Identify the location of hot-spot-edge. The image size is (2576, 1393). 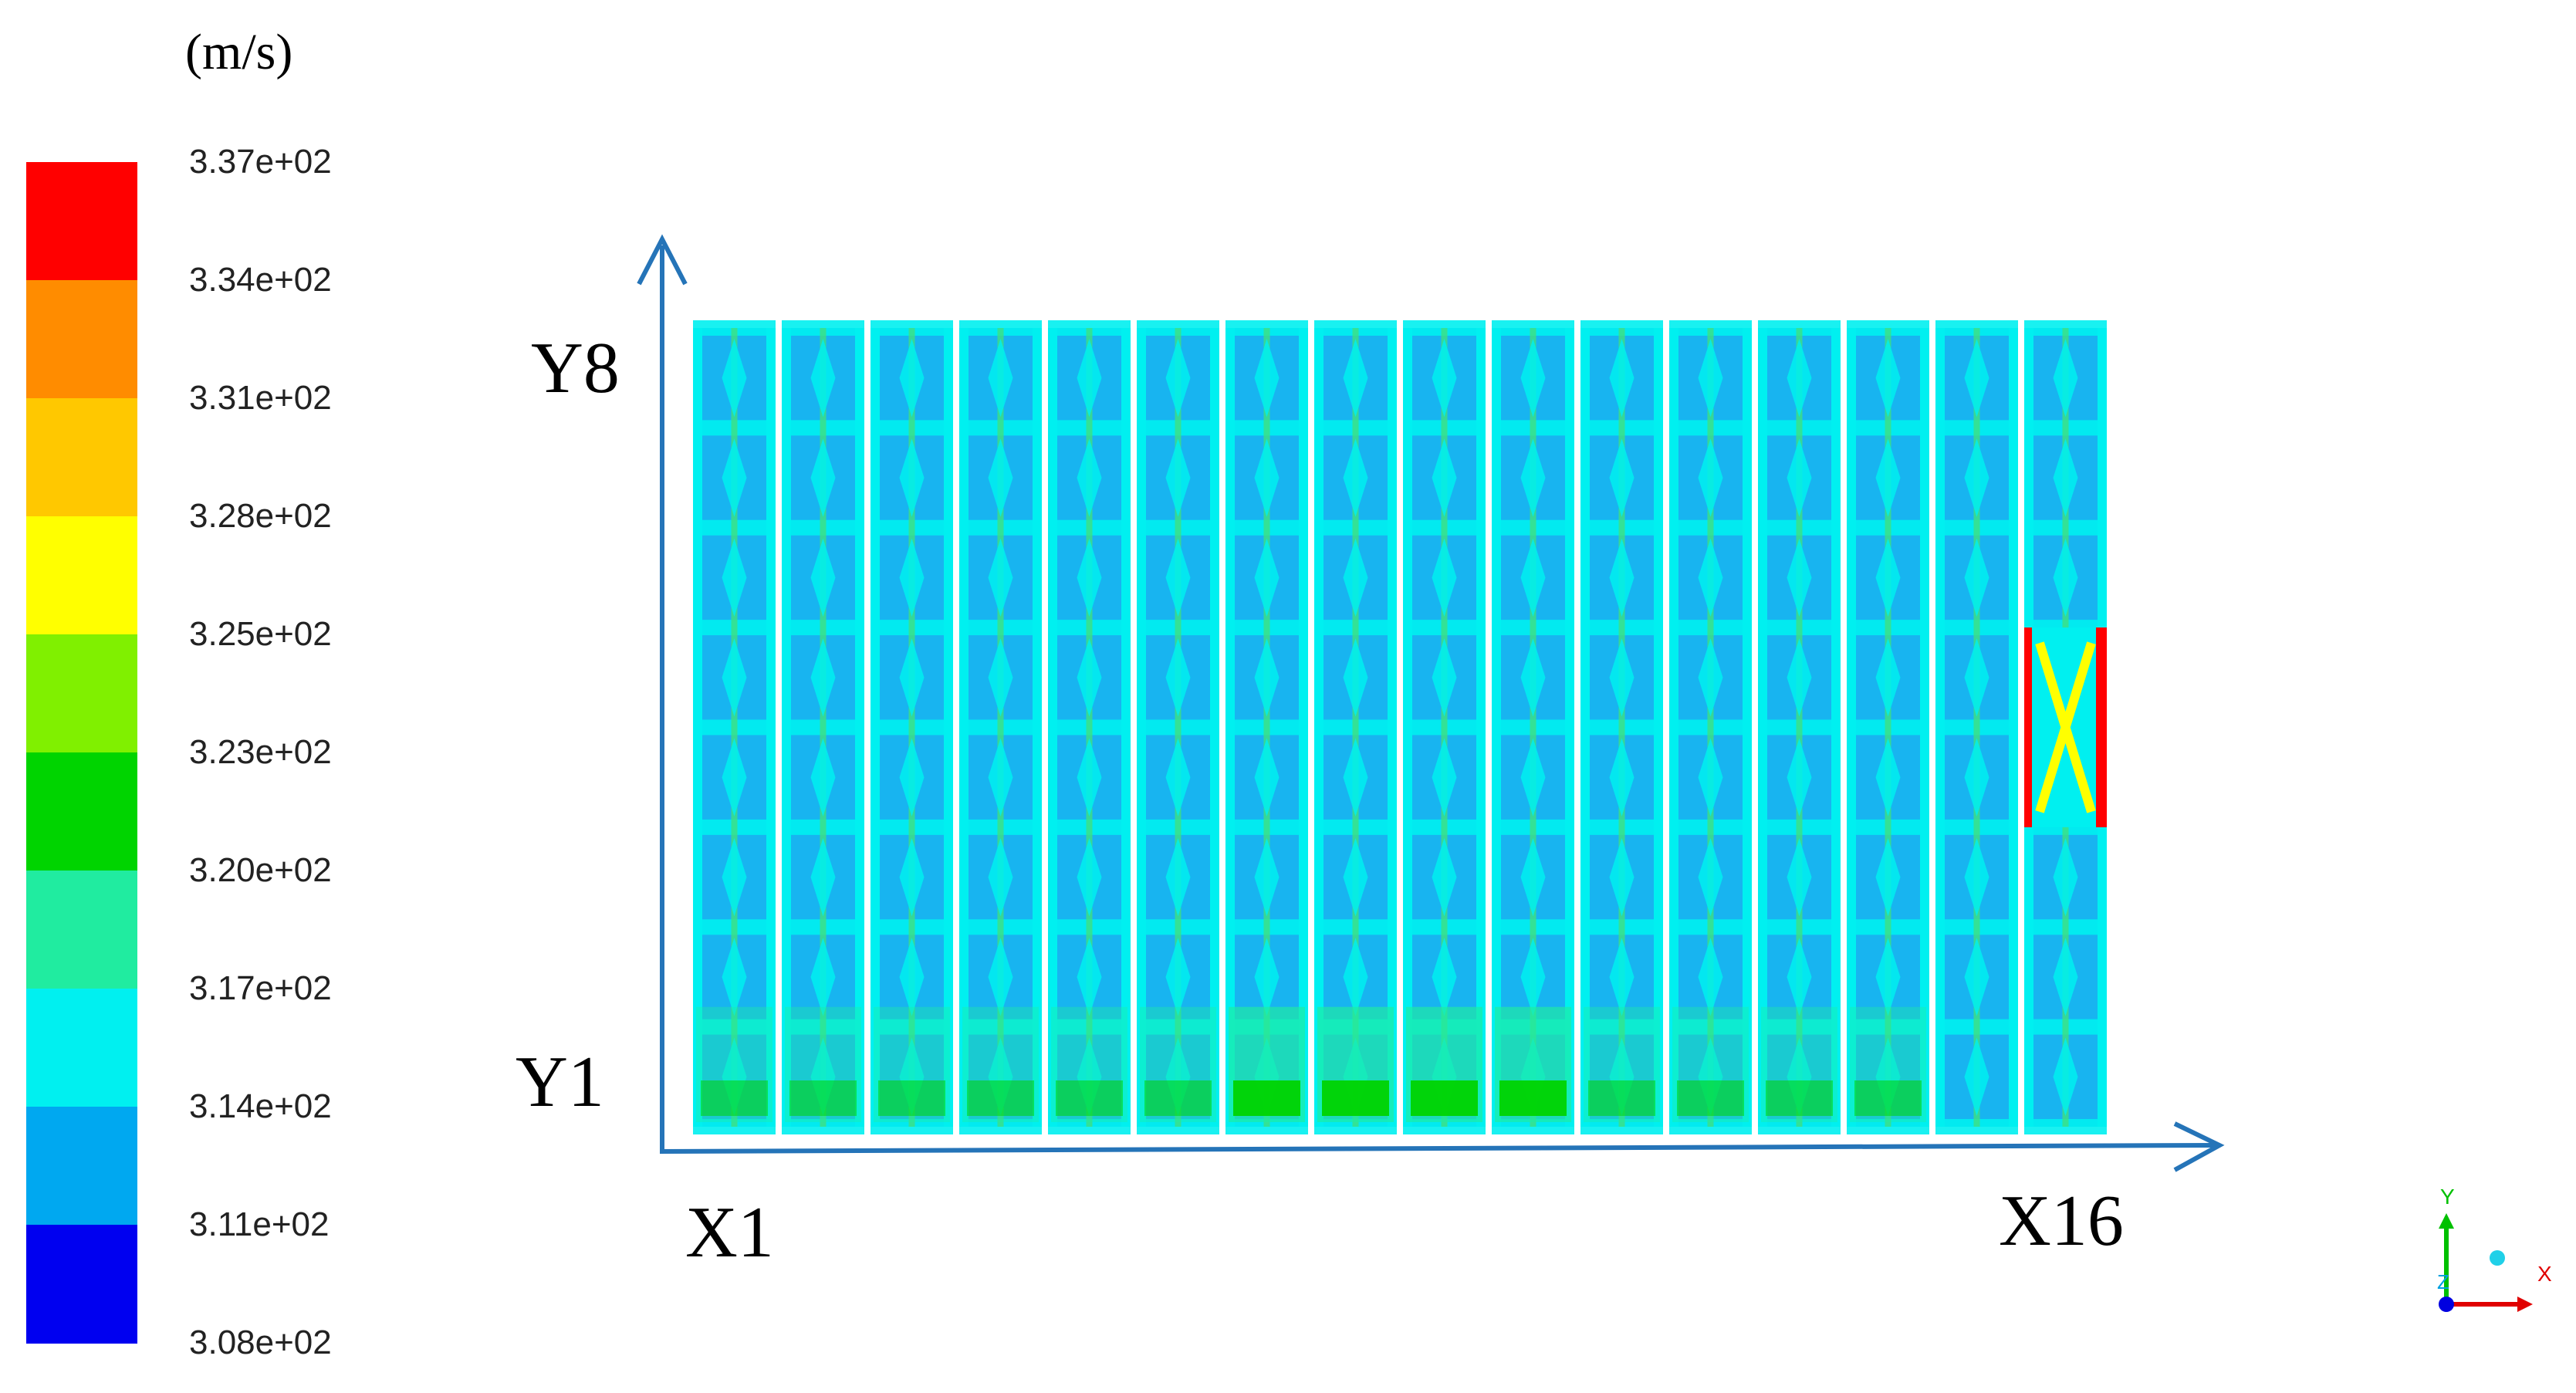
(2028, 727).